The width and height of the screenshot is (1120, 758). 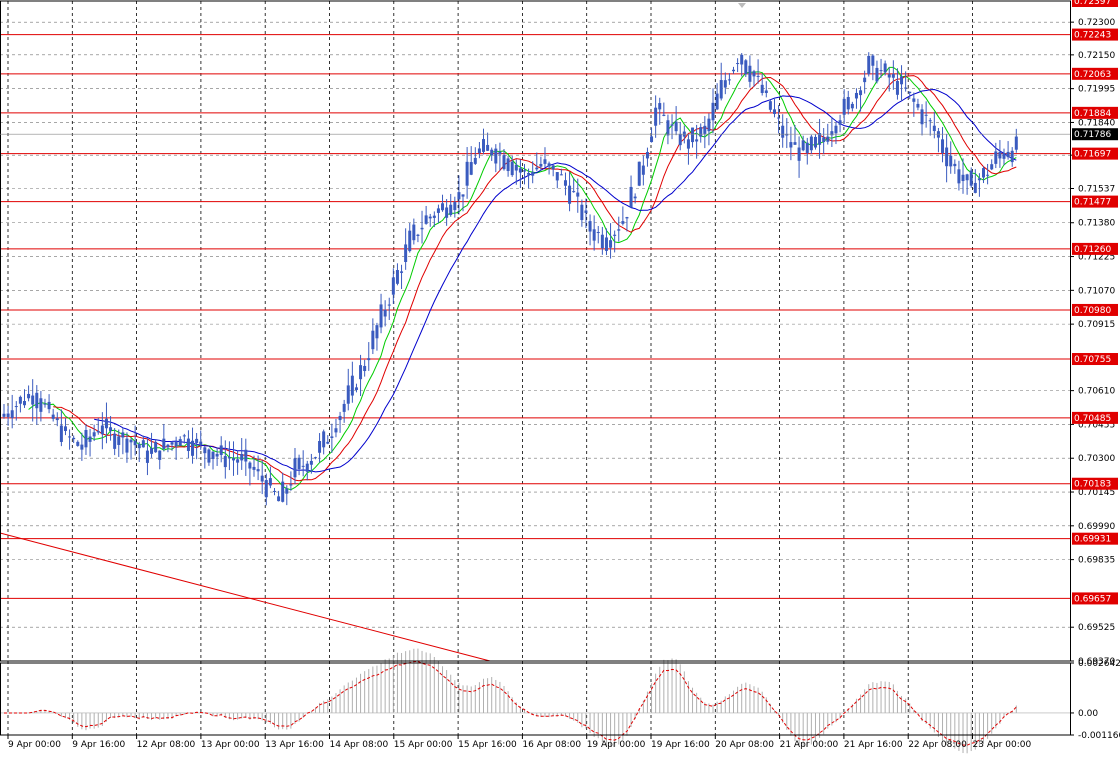 What do you see at coordinates (1096, 90) in the screenshot?
I see `price-tick-label: 0.71995` at bounding box center [1096, 90].